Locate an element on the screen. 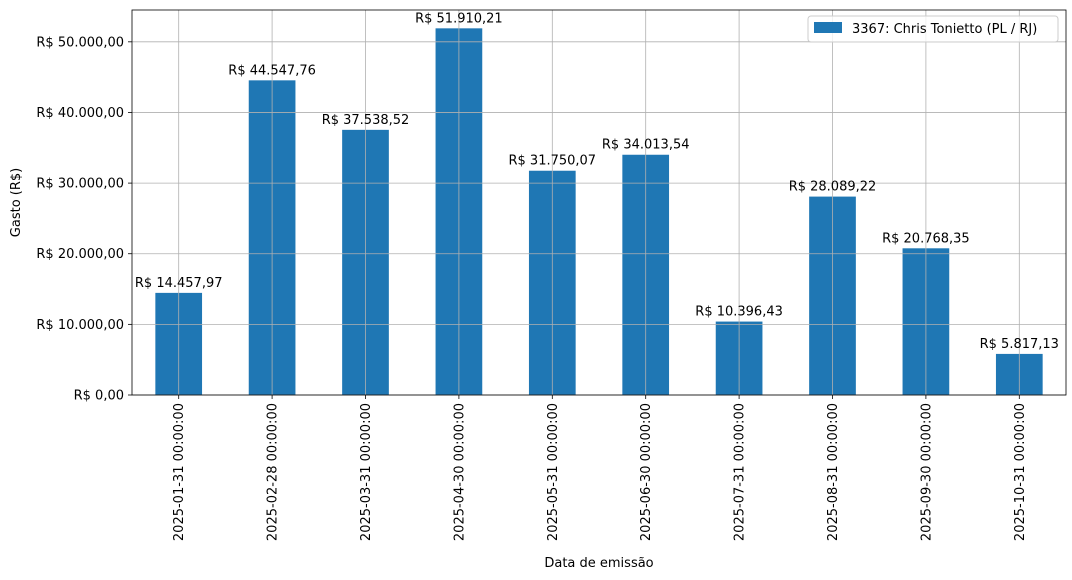 This screenshot has width=1072, height=580. data-label-5: R$ 31.750,07 is located at coordinates (552, 161).